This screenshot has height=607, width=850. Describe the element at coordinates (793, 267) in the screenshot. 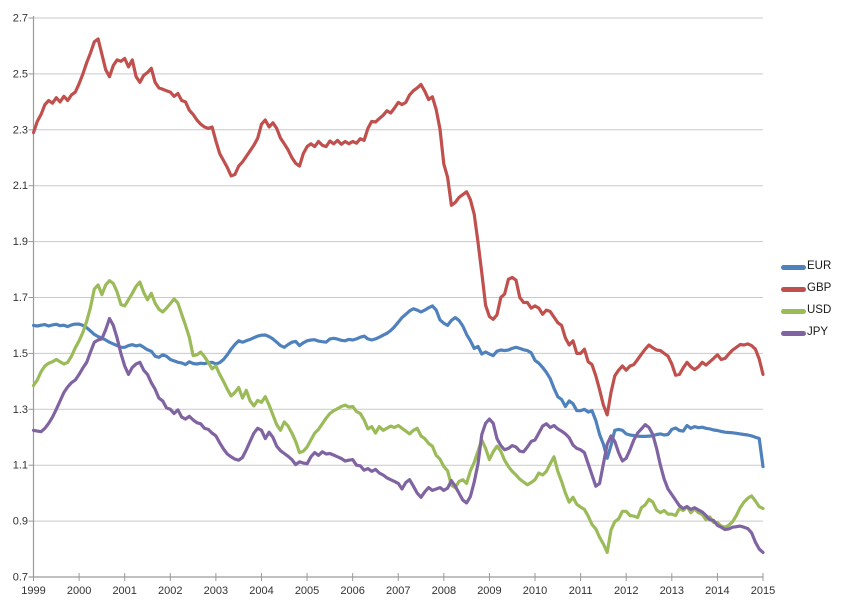

I see `eur-line-swatch-icon` at that location.